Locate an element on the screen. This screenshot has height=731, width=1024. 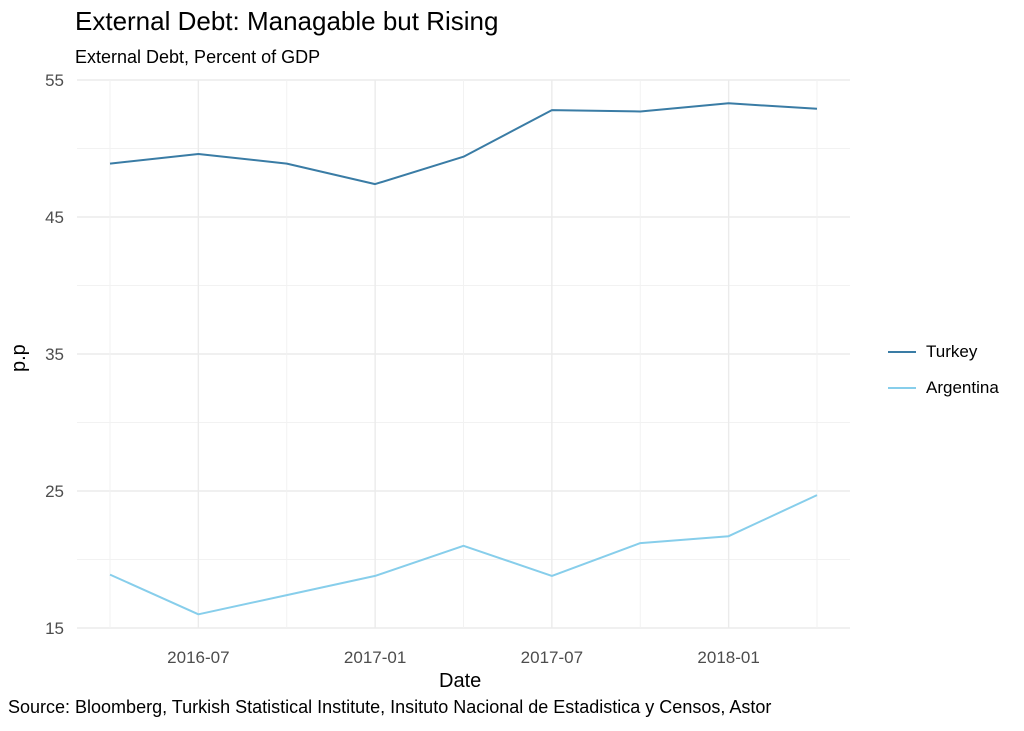
legend-label-argentina: Argentina is located at coordinates (962, 387).